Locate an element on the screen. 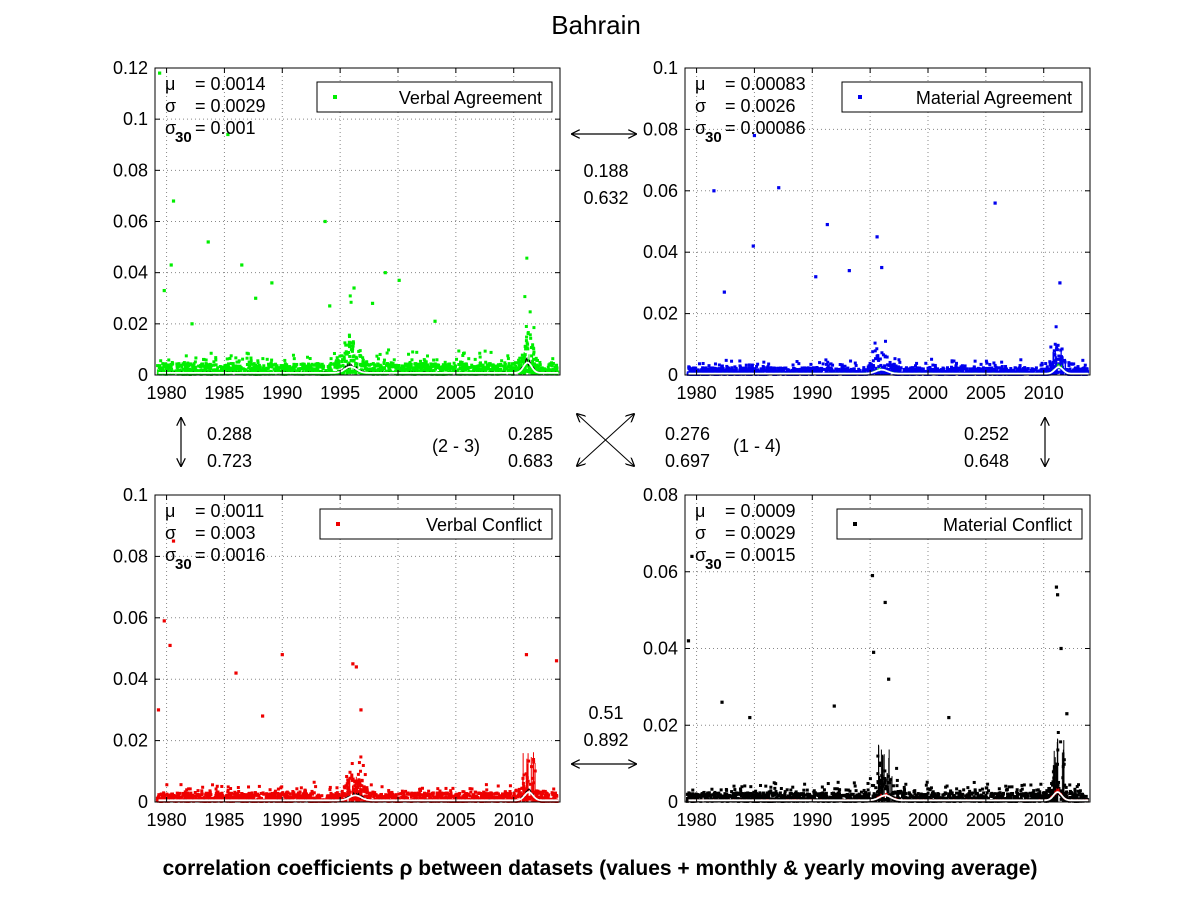 This screenshot has width=1201, height=901. x-tick-label: 2010 is located at coordinates (1044, 393).